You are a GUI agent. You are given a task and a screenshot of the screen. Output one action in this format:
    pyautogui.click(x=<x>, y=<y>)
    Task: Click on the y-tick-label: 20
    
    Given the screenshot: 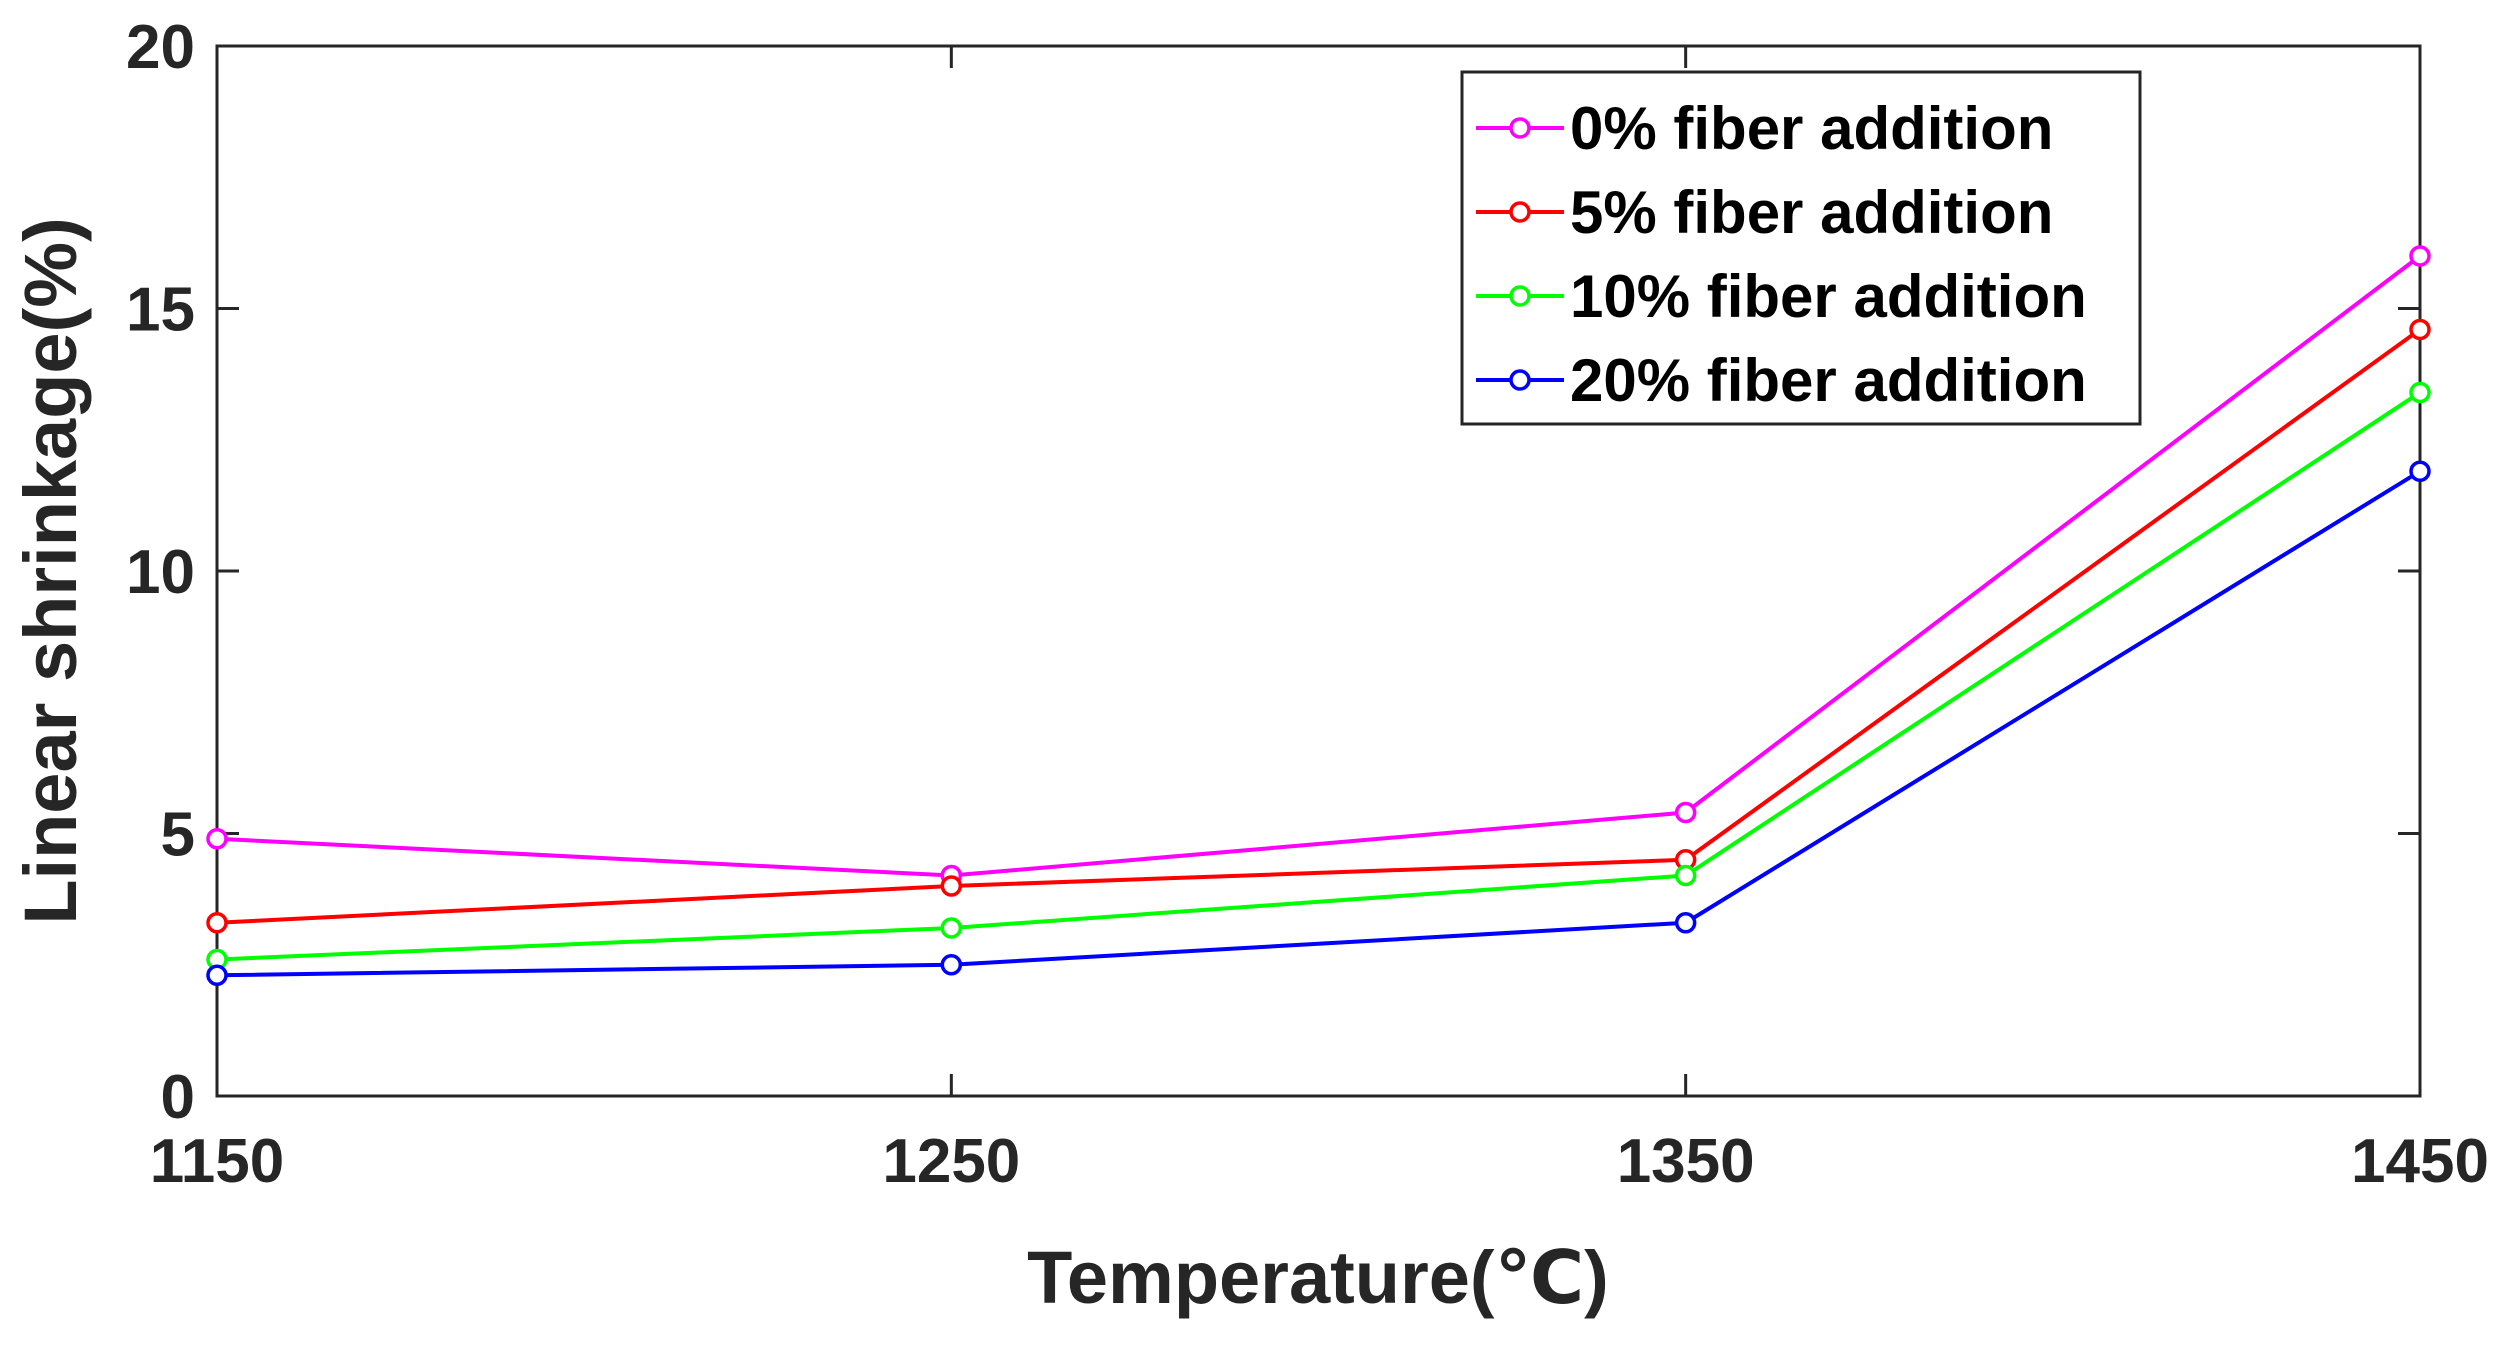 What is the action you would take?
    pyautogui.click(x=160, y=47)
    